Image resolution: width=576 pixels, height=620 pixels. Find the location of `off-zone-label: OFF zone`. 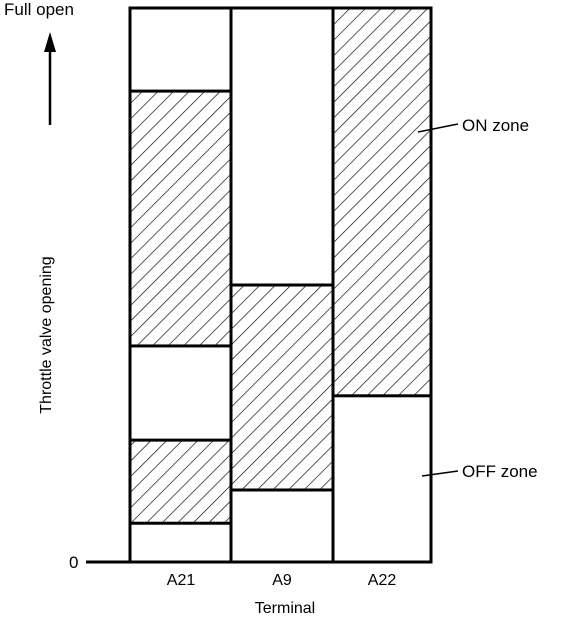

off-zone-label: OFF zone is located at coordinates (500, 471).